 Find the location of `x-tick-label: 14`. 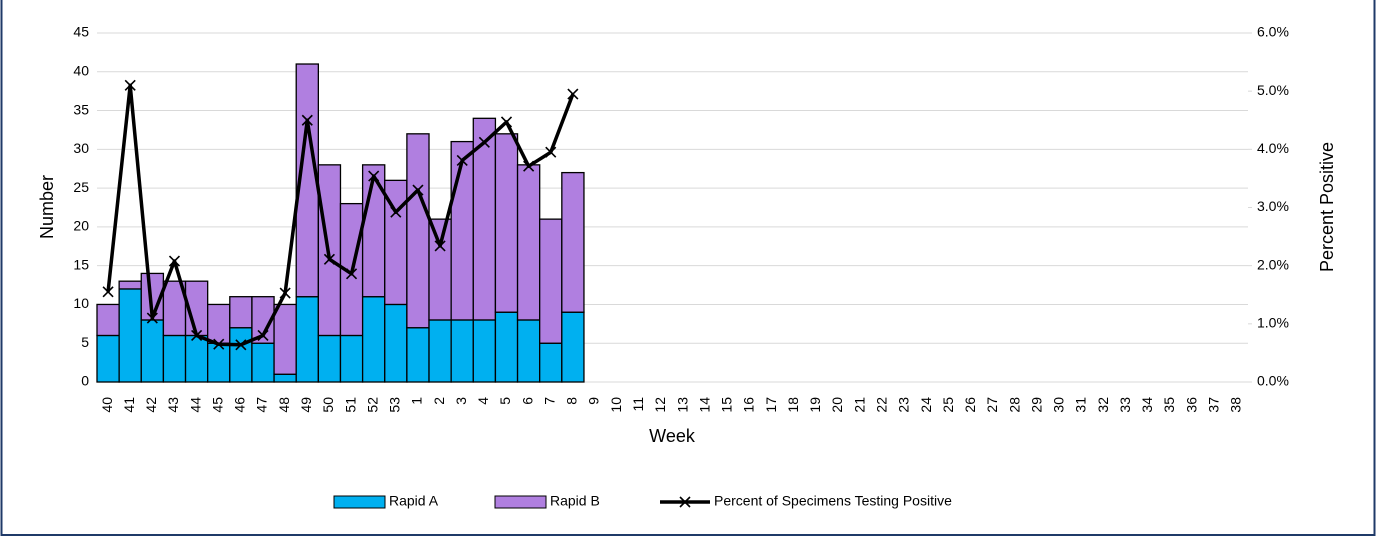

x-tick-label: 14 is located at coordinates (704, 405).